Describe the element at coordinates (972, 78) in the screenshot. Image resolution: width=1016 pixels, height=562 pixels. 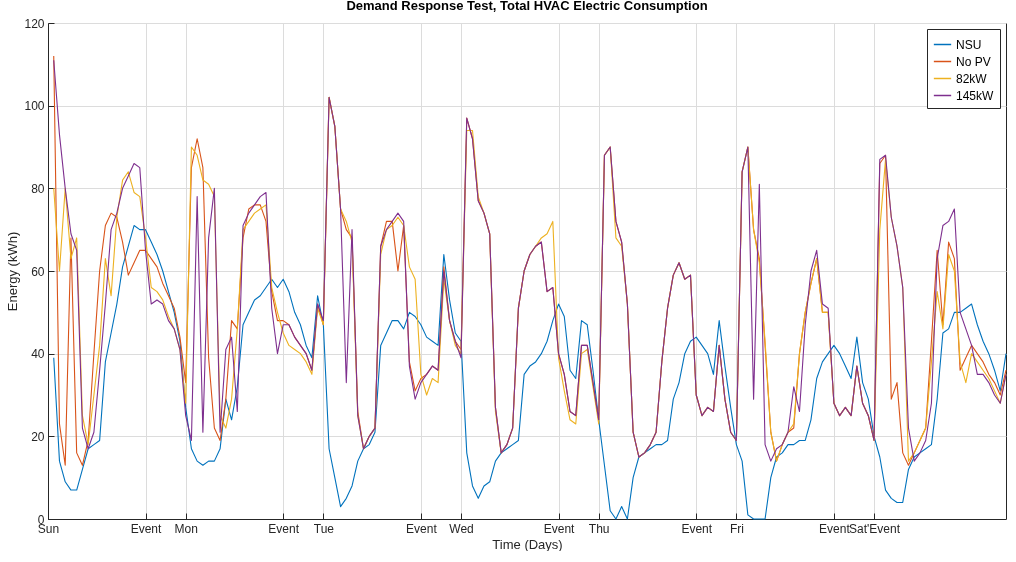
I see `legend-label: 82kW` at that location.